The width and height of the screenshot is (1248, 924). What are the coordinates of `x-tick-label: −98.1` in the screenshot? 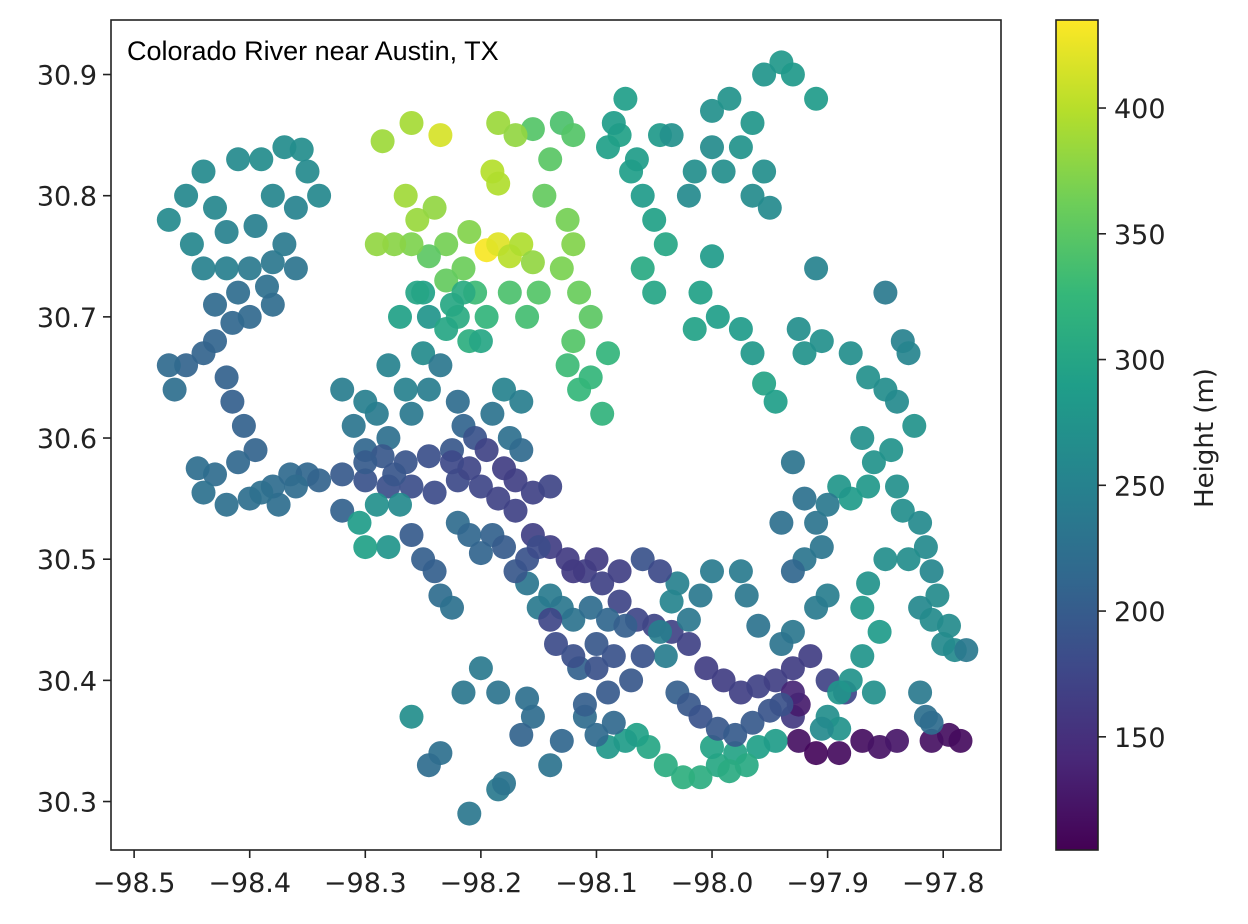 It's located at (596, 883).